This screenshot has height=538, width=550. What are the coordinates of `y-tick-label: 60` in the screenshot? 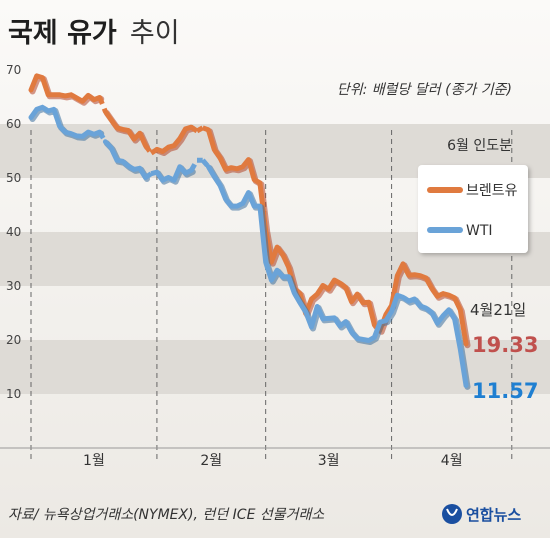 It's located at (13, 124).